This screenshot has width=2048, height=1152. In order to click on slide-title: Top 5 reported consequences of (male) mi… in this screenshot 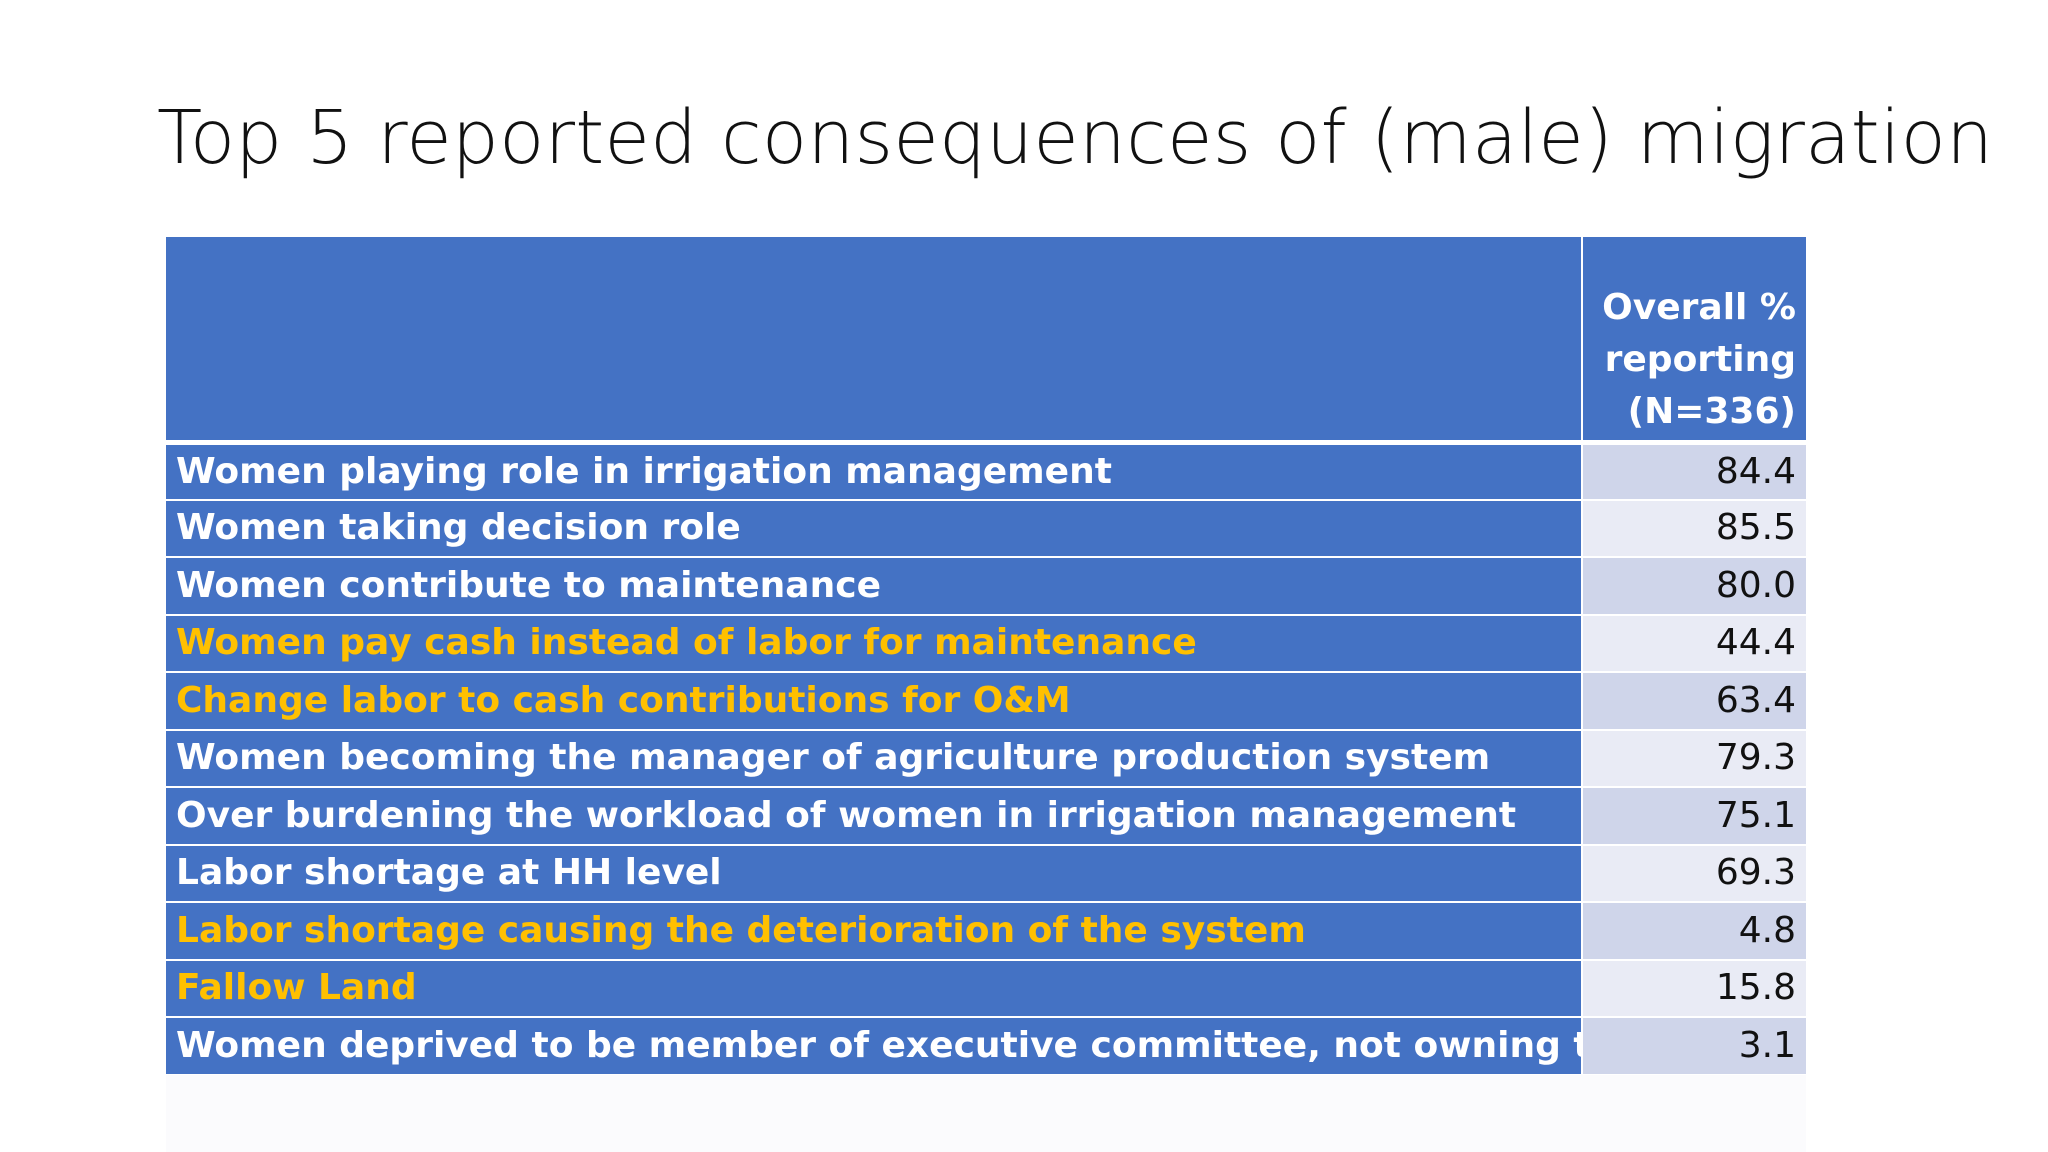, I will do `click(1075, 138)`.